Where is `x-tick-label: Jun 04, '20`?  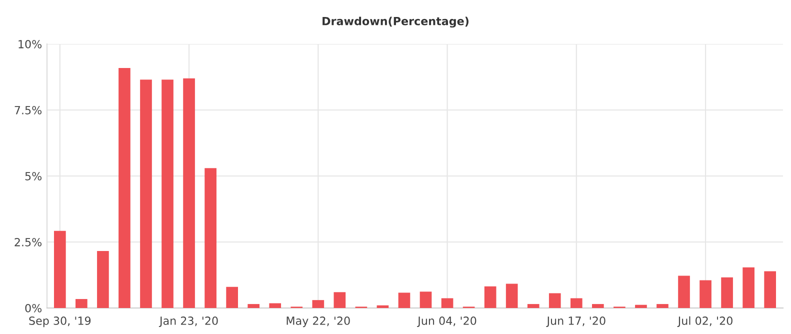 x-tick-label: Jun 04, '20 is located at coordinates (446, 321).